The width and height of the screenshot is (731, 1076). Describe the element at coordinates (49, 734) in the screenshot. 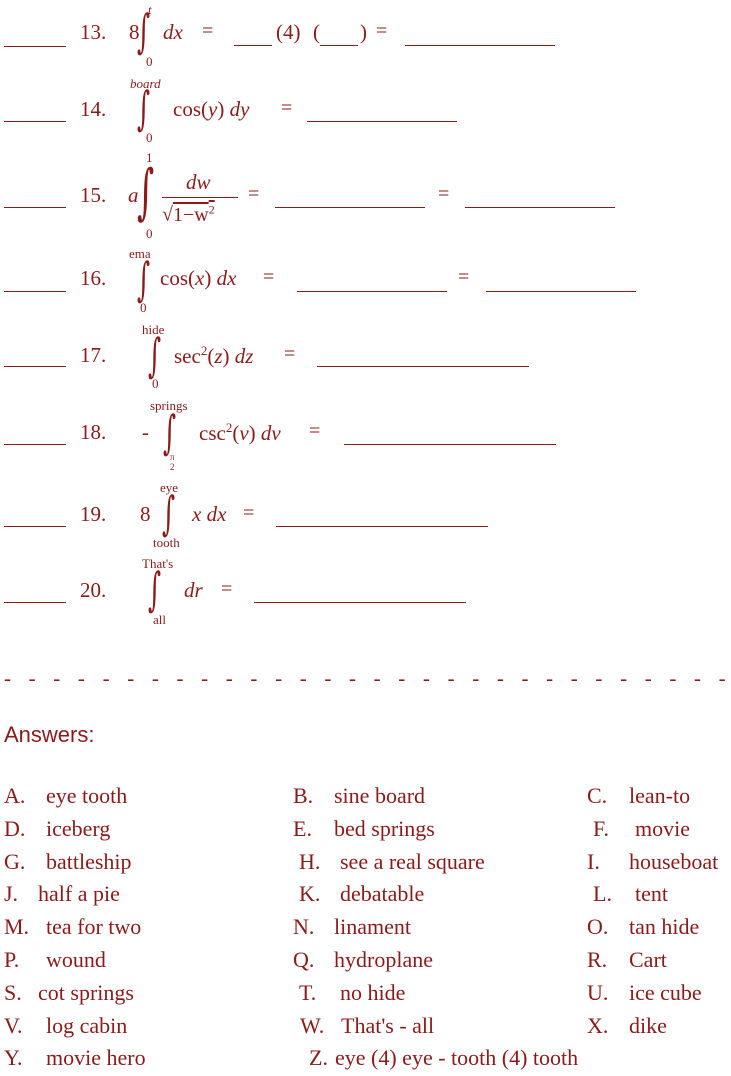

I see `answers-heading: Answers:` at that location.